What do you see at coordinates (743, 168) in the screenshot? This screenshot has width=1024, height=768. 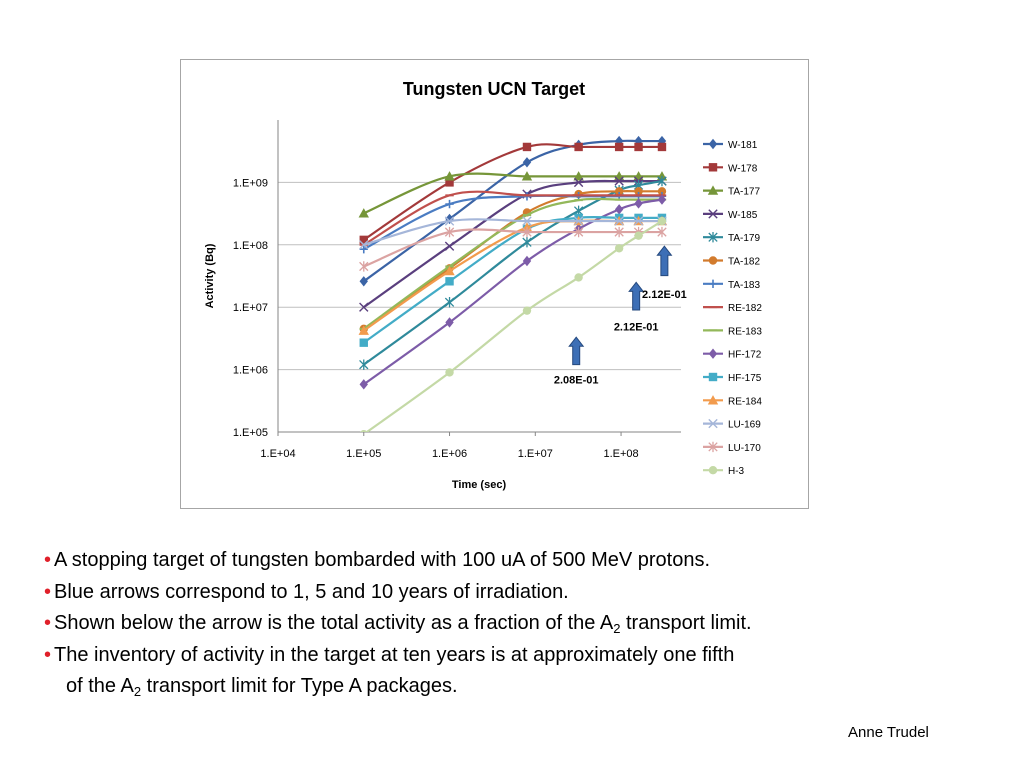 I see `legend-label: W-178` at bounding box center [743, 168].